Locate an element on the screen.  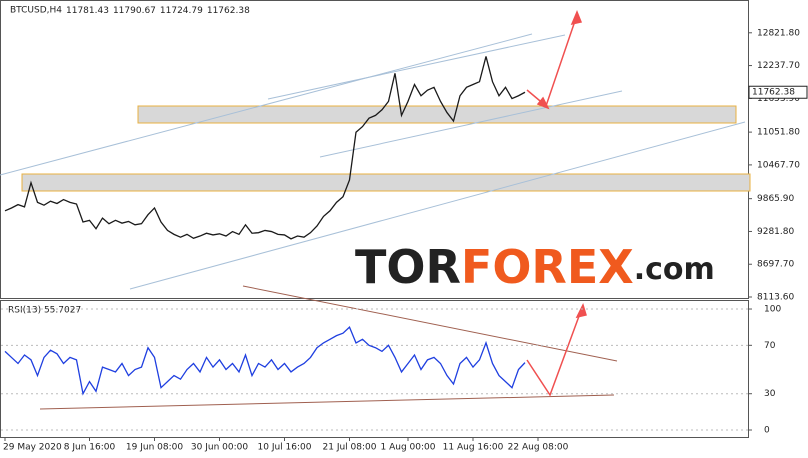
last-price-box is located at coordinates (778, 92).